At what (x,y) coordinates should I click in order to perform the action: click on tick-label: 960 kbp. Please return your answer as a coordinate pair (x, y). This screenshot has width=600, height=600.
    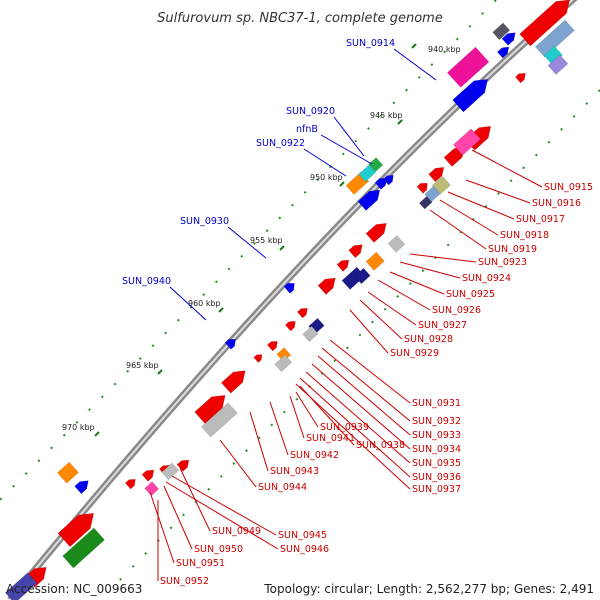
    Looking at the image, I should click on (204, 303).